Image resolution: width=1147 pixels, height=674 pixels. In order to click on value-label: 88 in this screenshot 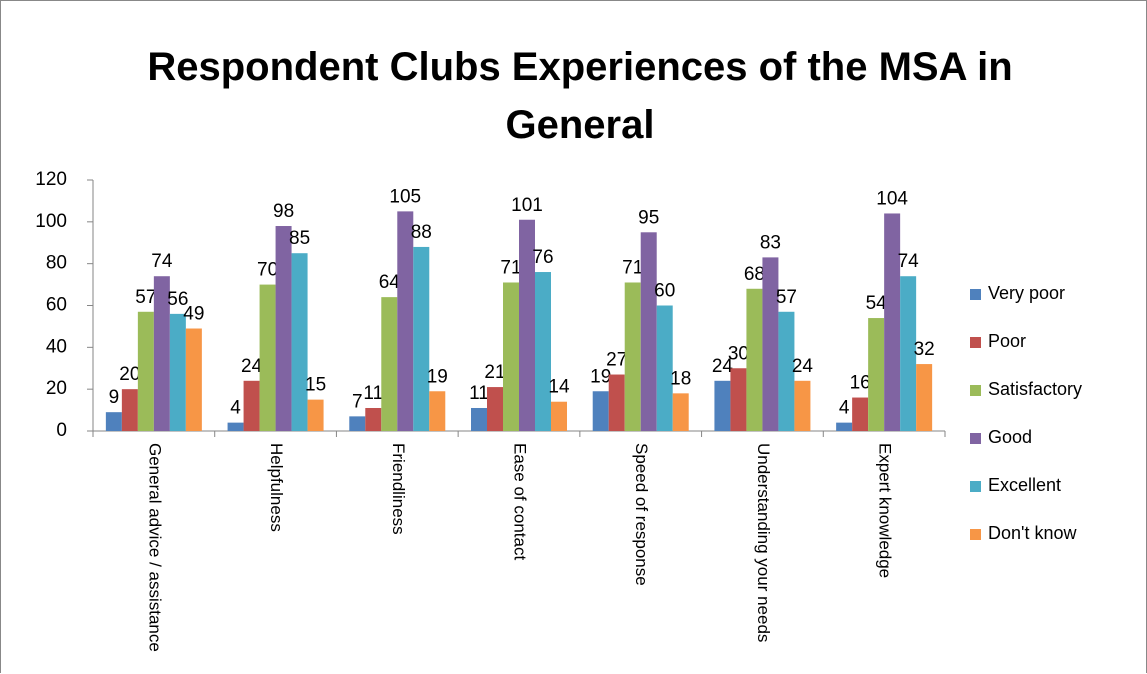, I will do `click(421, 232)`.